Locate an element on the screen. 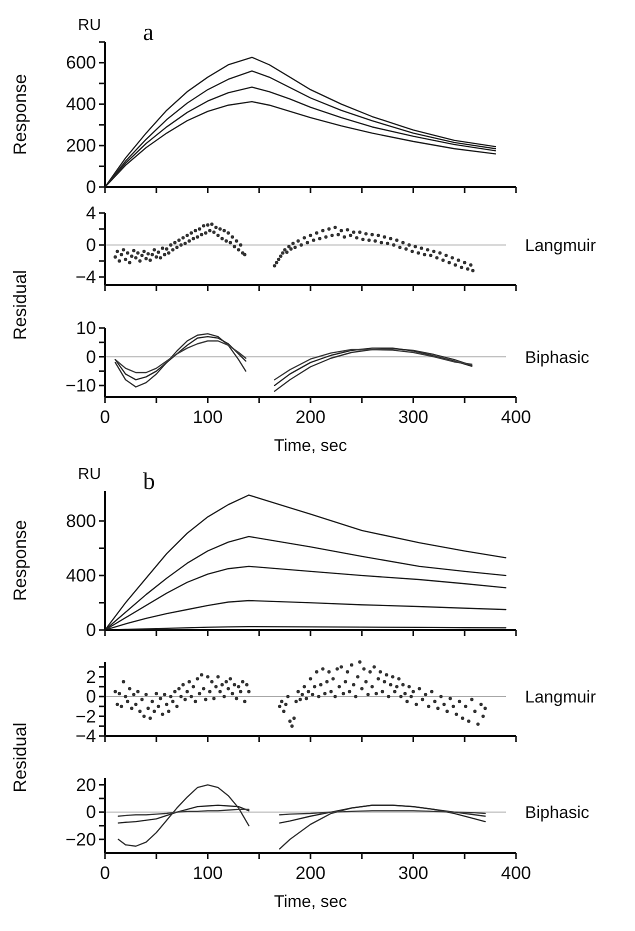 The height and width of the screenshot is (931, 635). chart-title: a is located at coordinates (148, 33).